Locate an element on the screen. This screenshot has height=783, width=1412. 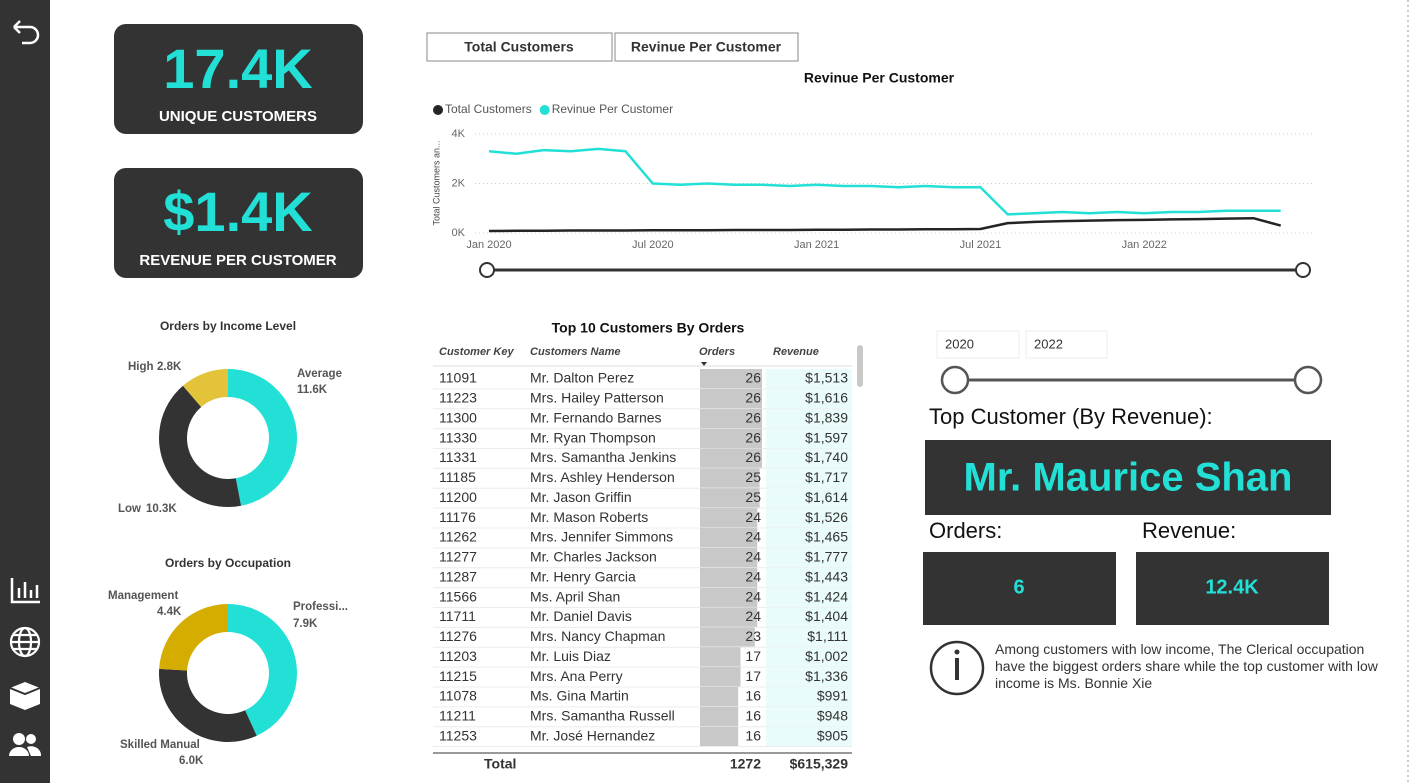
x-tick-label: Jan 2021 is located at coordinates (816, 245).